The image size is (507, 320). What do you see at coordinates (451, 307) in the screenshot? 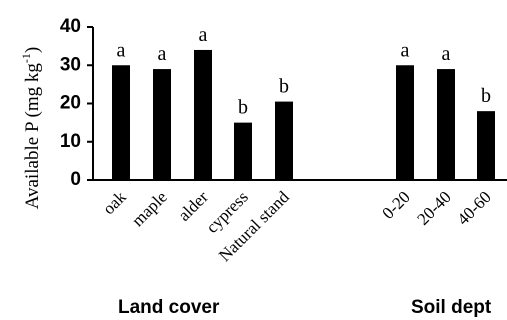
I see `group-label: Soil dept` at bounding box center [451, 307].